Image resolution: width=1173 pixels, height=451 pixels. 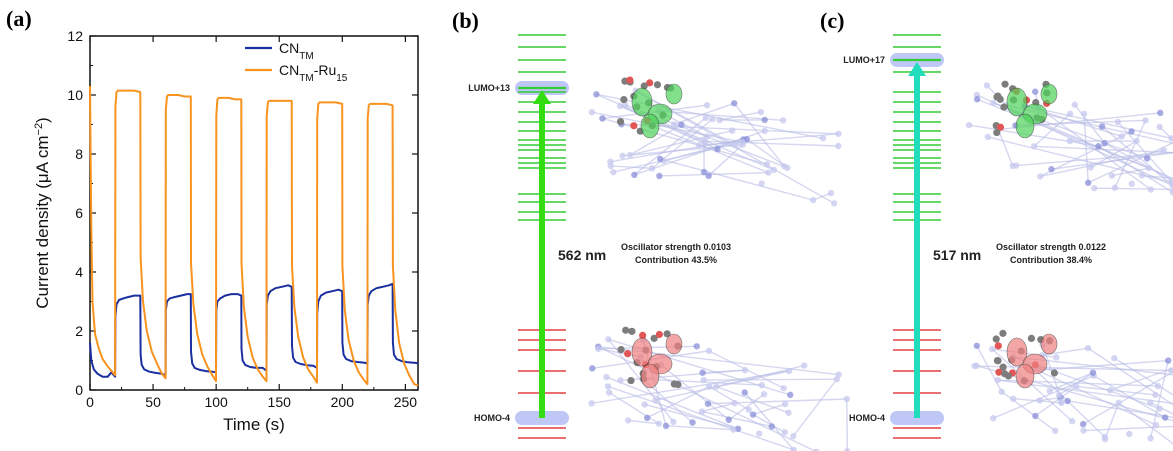 I want to click on panel-letter-b: (b), so click(x=465, y=20).